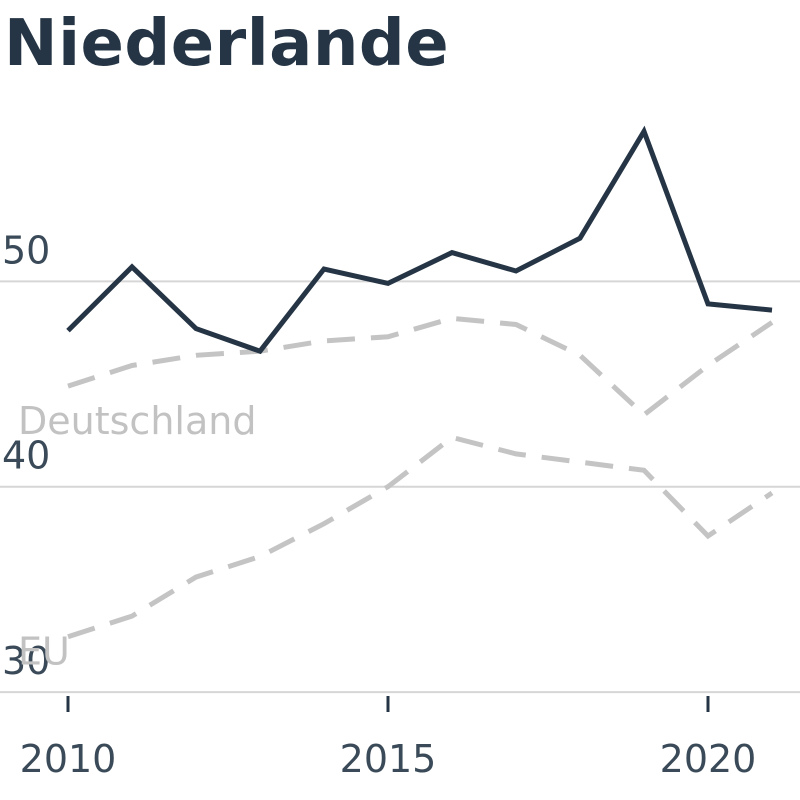 The height and width of the screenshot is (800, 800). What do you see at coordinates (26, 661) in the screenshot?
I see `y-tick-label: 30` at bounding box center [26, 661].